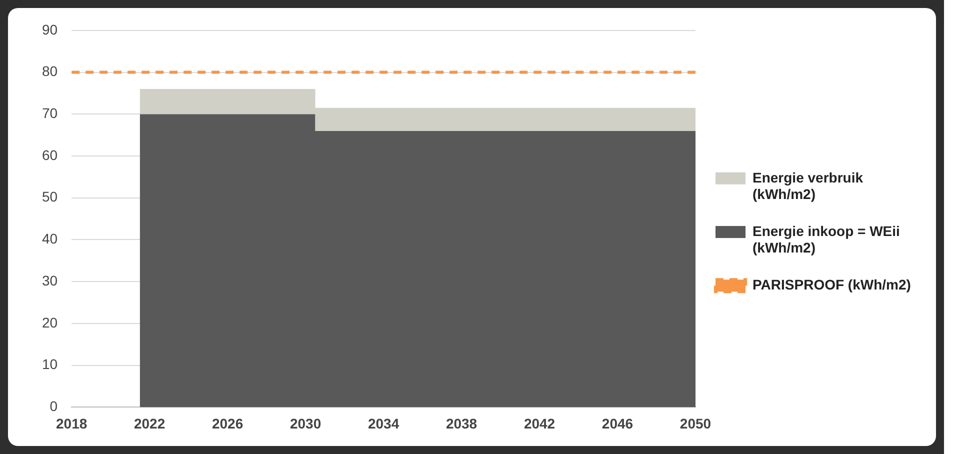  What do you see at coordinates (228, 423) in the screenshot?
I see `x-tick-label: 2026` at bounding box center [228, 423].